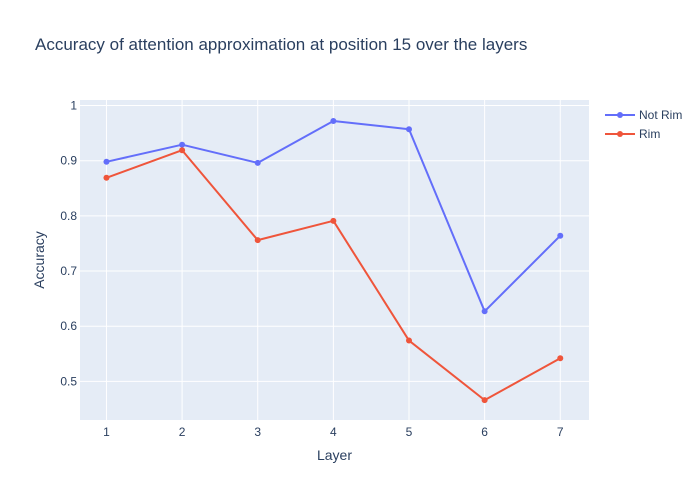 This screenshot has width=700, height=500. What do you see at coordinates (560, 432) in the screenshot?
I see `x-tick-label: 7` at bounding box center [560, 432].